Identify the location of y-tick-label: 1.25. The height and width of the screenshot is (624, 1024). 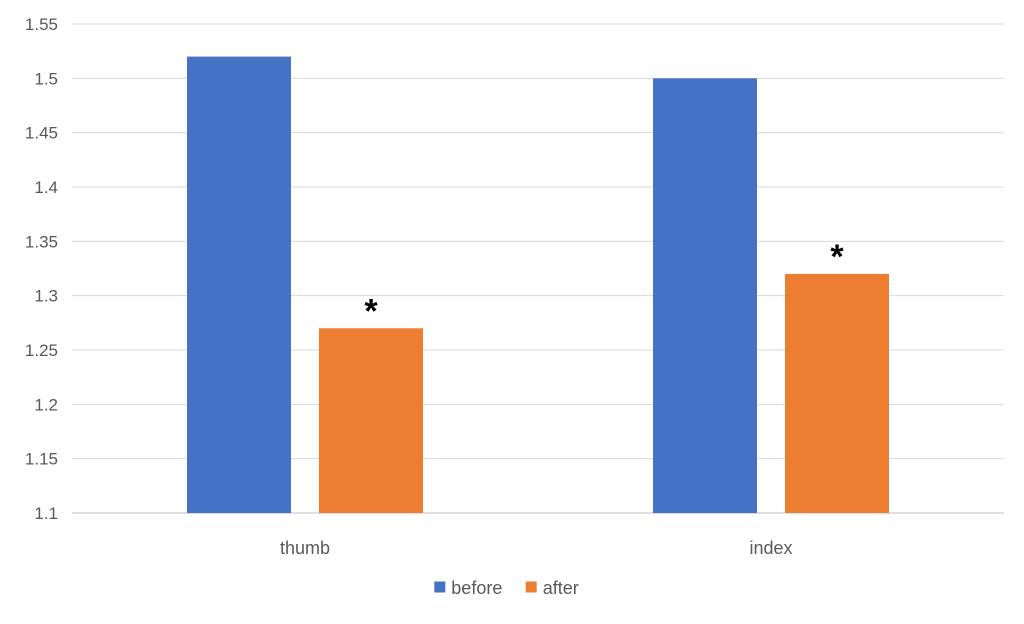
(41, 350).